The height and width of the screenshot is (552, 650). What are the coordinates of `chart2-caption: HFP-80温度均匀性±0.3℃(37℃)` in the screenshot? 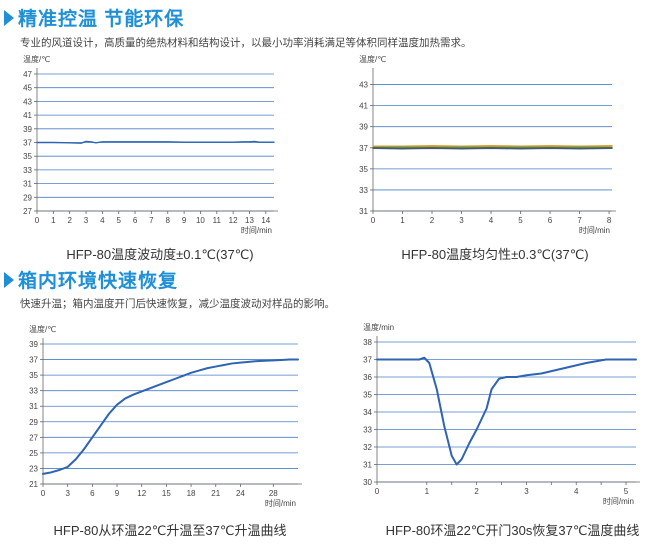 It's located at (495, 254).